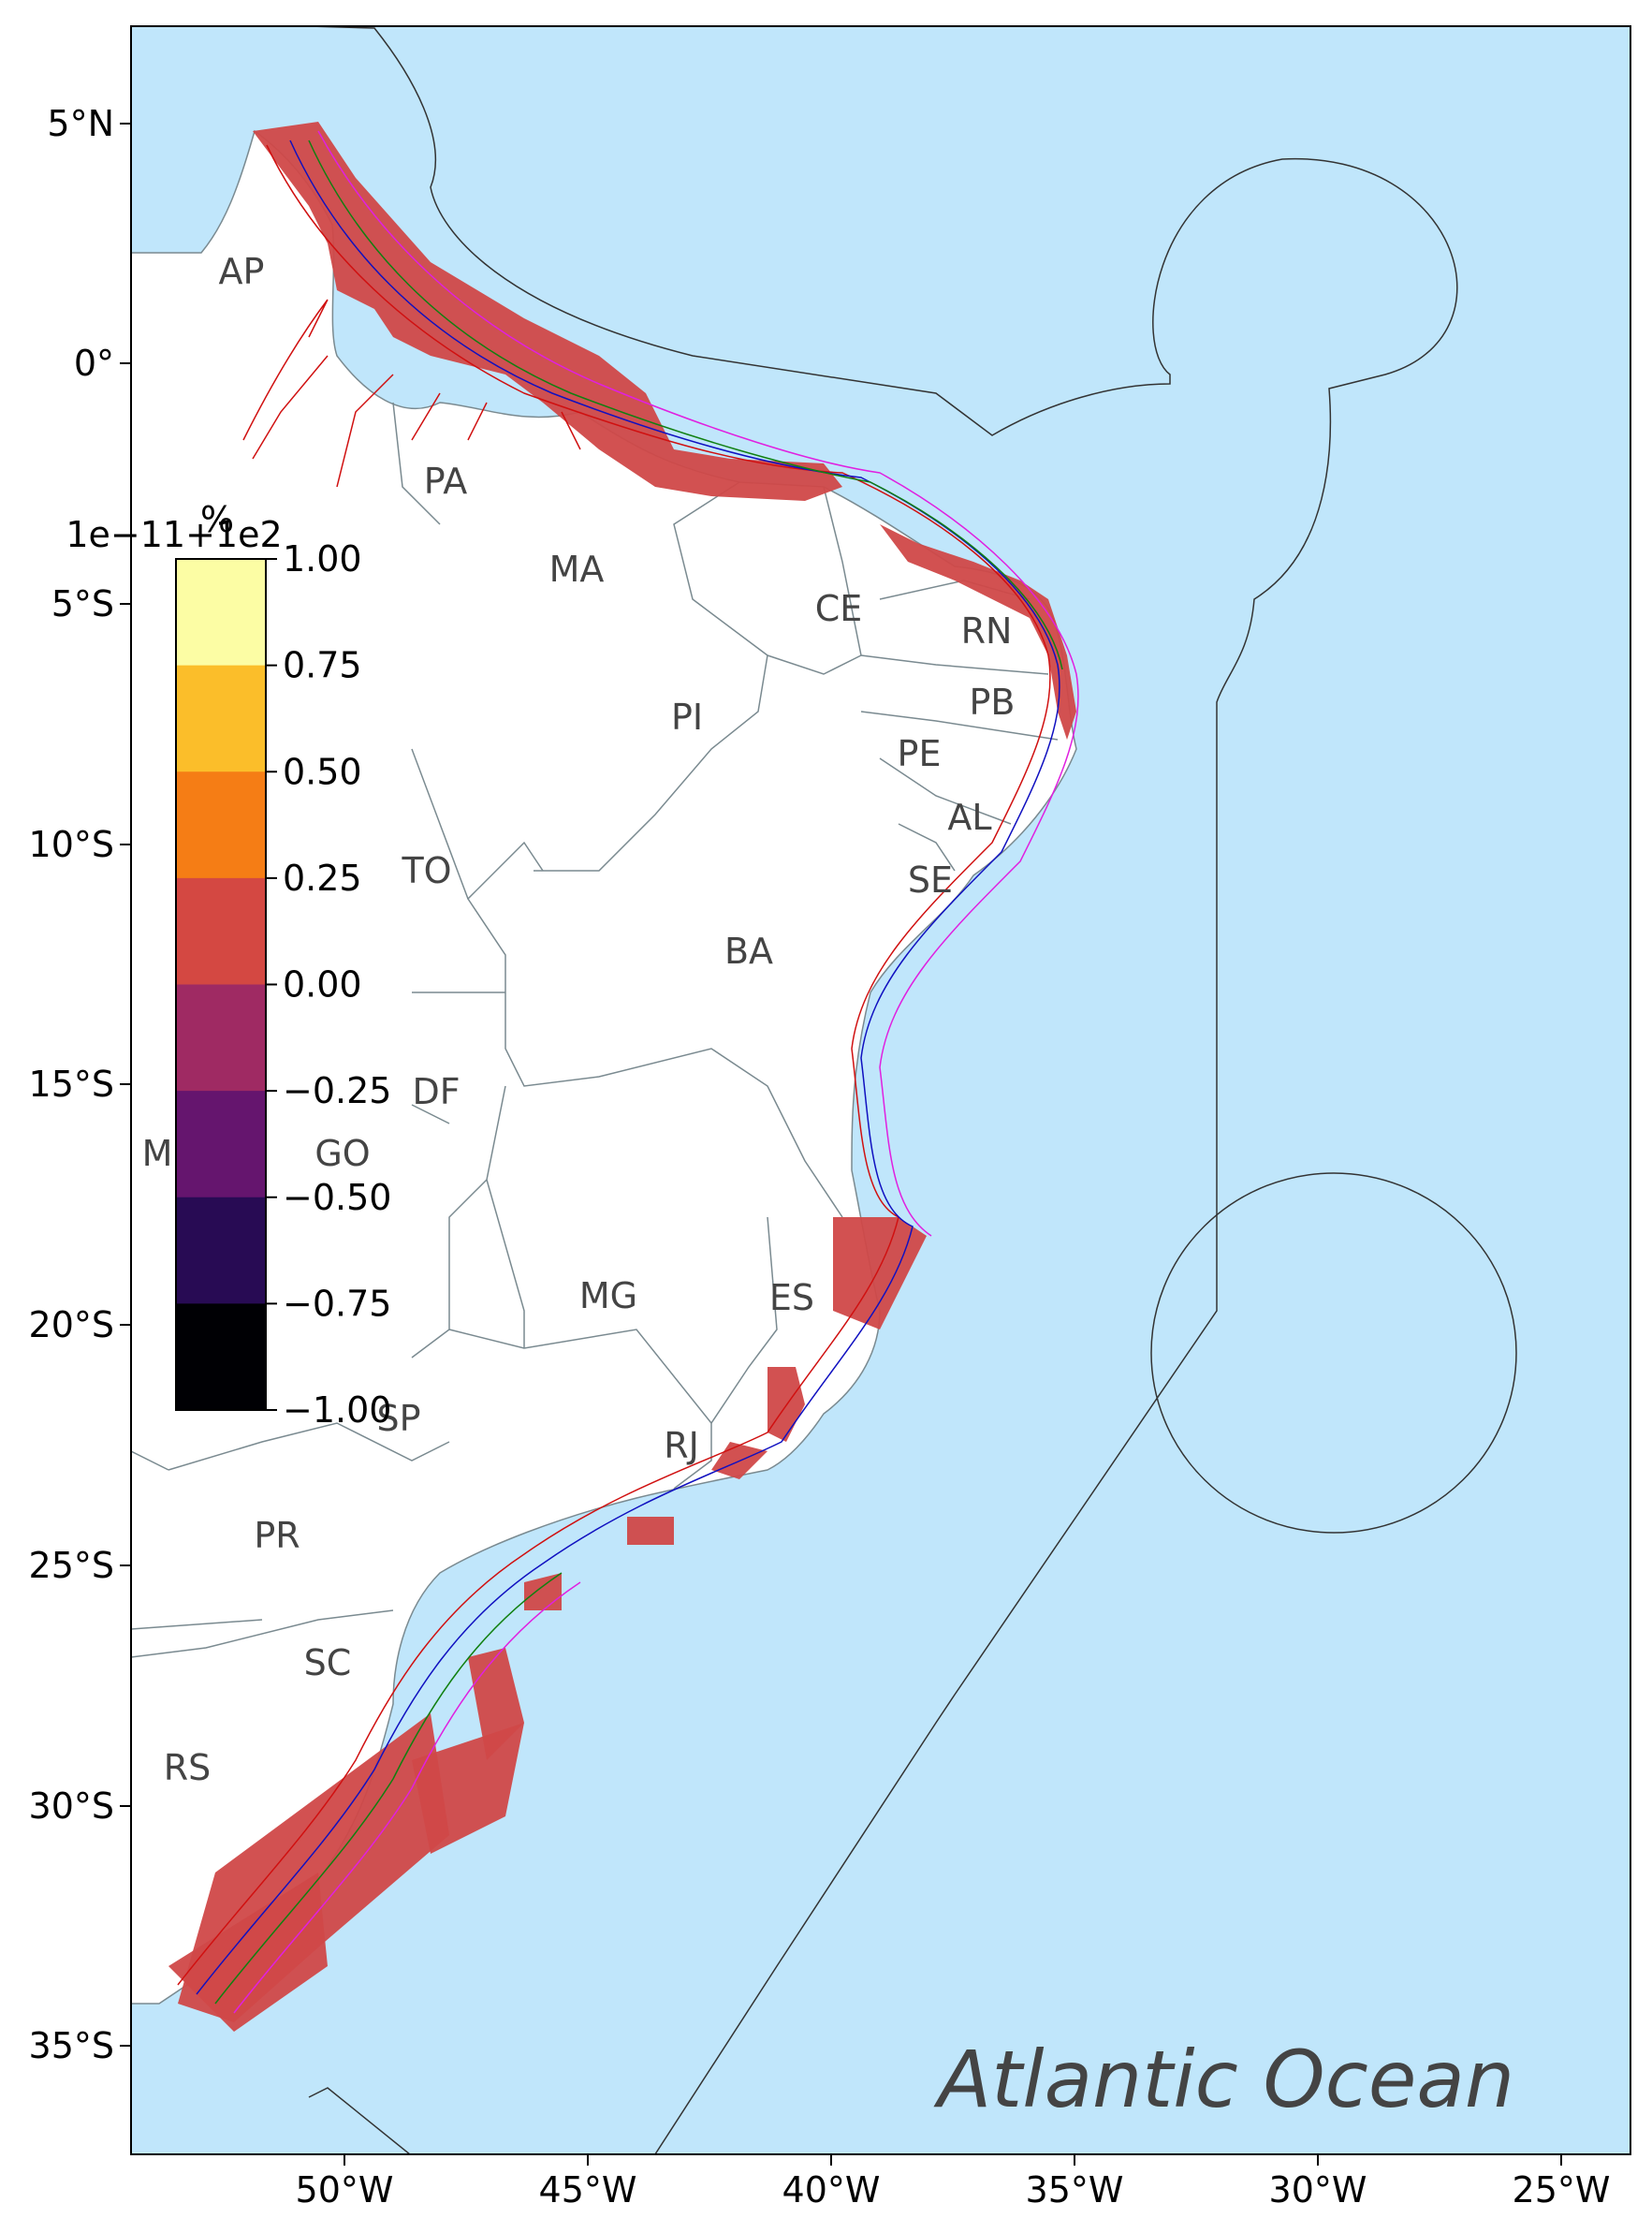 The width and height of the screenshot is (1652, 2218). I want to click on state-label-pr: PR, so click(277, 1536).